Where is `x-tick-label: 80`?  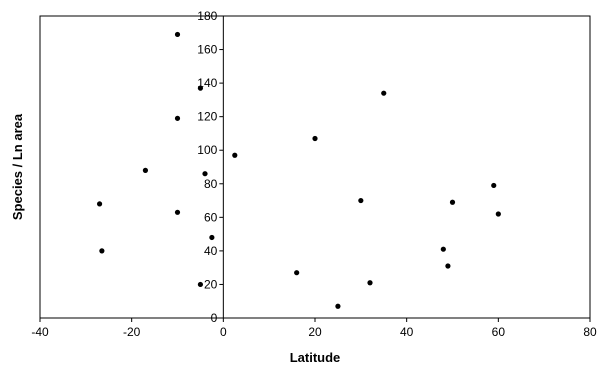
x-tick-label: 80 is located at coordinates (590, 332).